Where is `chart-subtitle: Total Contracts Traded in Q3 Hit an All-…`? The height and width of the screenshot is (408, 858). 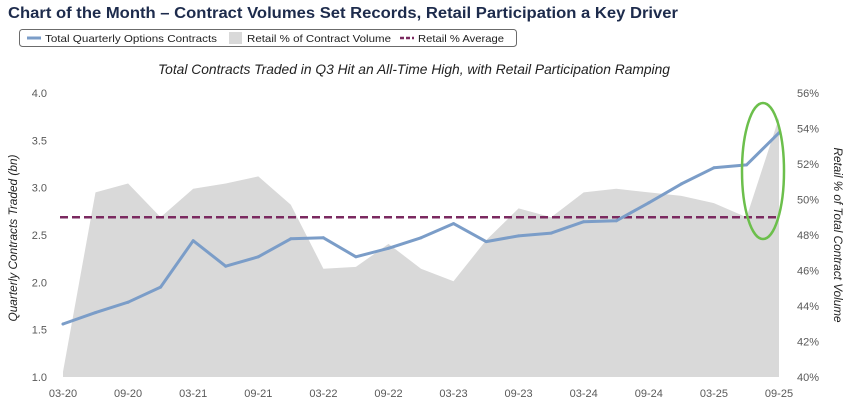 chart-subtitle: Total Contracts Traded in Q3 Hit an All-… is located at coordinates (414, 69).